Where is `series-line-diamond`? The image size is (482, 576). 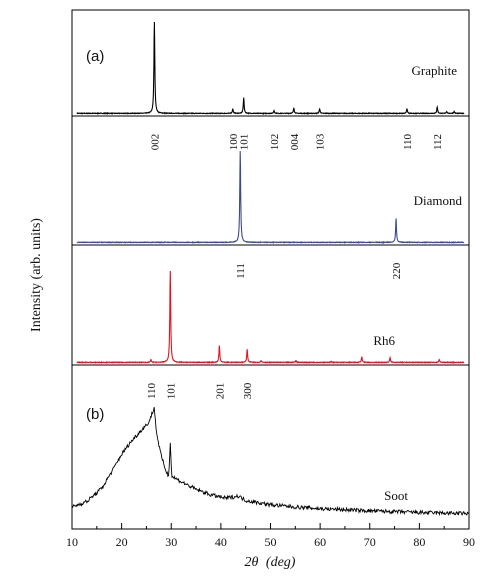
series-line-diamond is located at coordinates (270, 197).